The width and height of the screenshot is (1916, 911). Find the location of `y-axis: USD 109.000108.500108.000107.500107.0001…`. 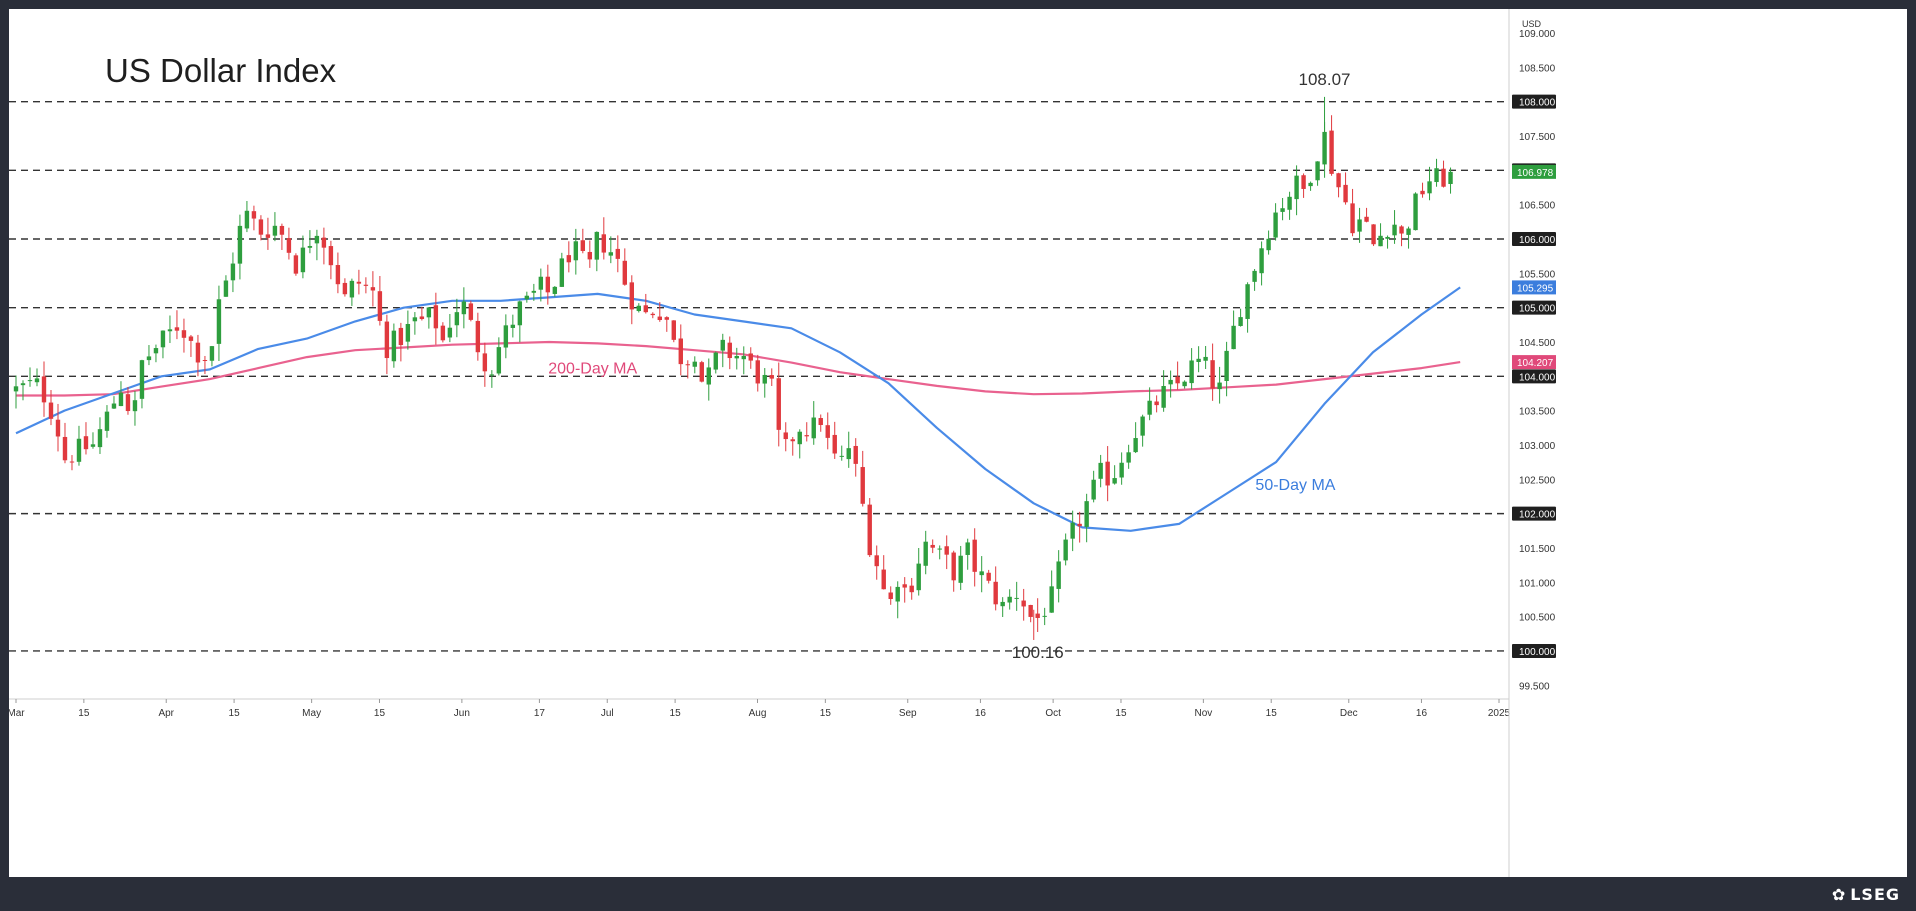

y-axis: USD 109.000108.500108.000107.500107.0001… is located at coordinates (1532, 443).